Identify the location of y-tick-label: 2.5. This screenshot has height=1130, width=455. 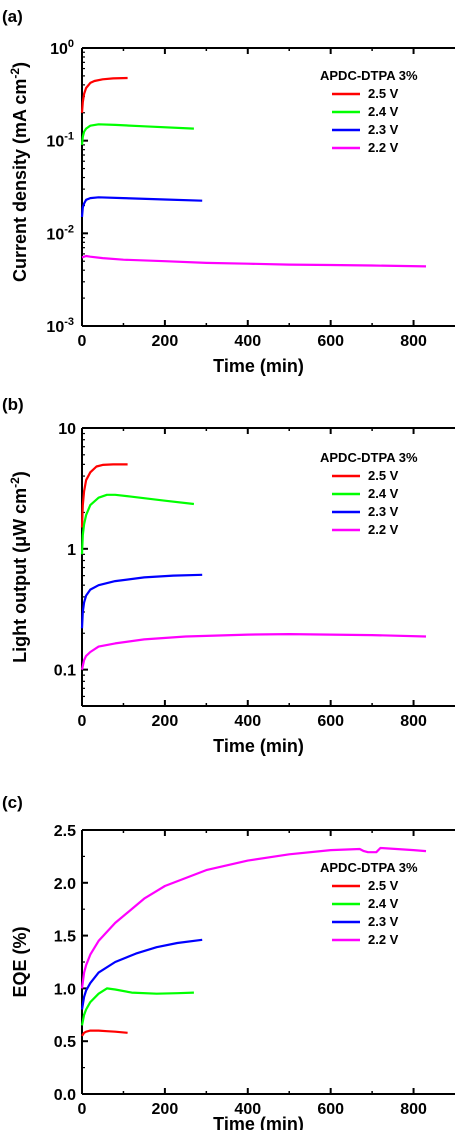
(65, 831).